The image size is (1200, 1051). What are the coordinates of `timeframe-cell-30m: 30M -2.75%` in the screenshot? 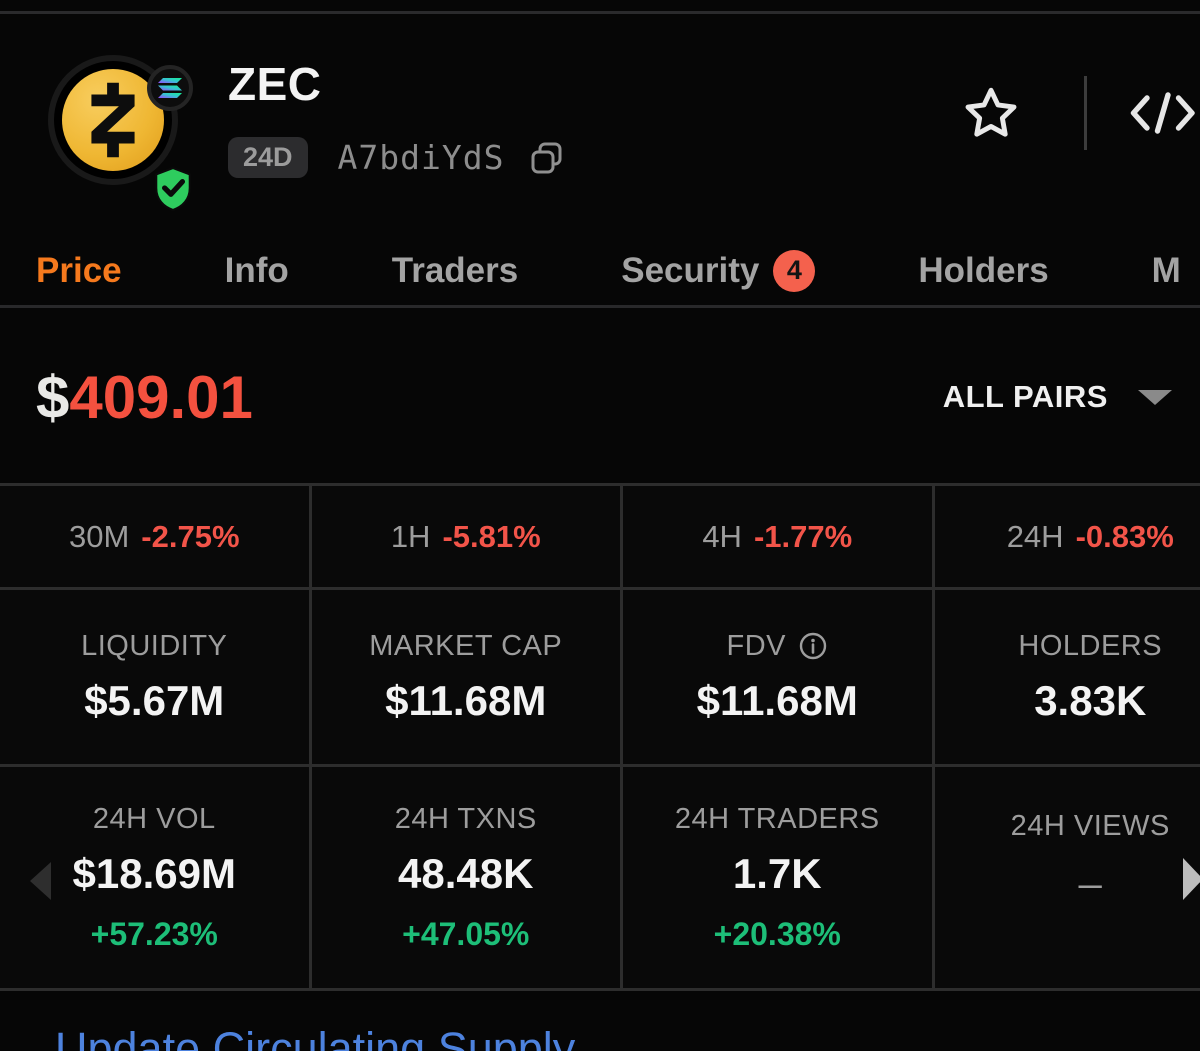 It's located at (156, 536).